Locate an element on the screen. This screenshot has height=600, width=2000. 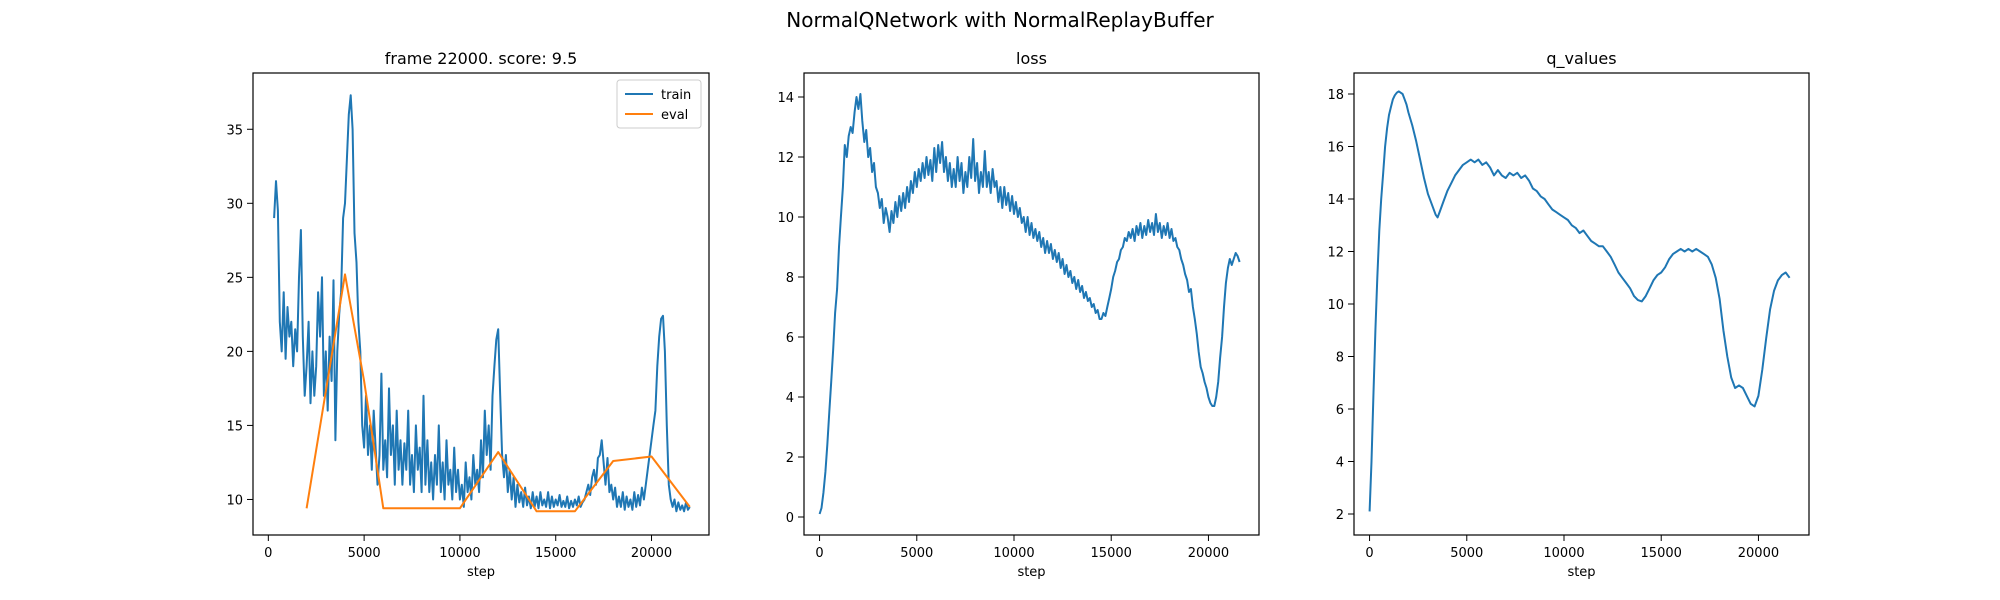
figure-title: NormalQNetwork with NormalReplayBuffer is located at coordinates (1000, 20).